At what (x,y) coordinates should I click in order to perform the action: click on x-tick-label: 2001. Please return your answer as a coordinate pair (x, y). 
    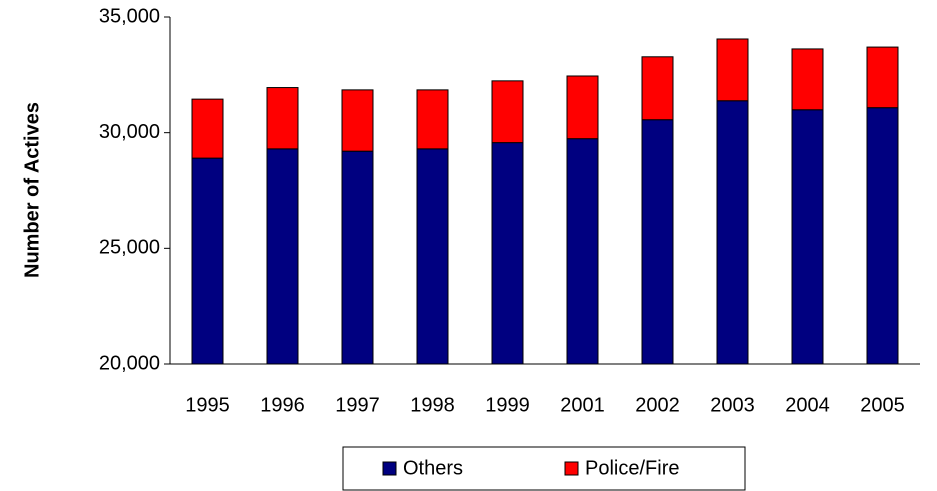
    Looking at the image, I should click on (582, 405).